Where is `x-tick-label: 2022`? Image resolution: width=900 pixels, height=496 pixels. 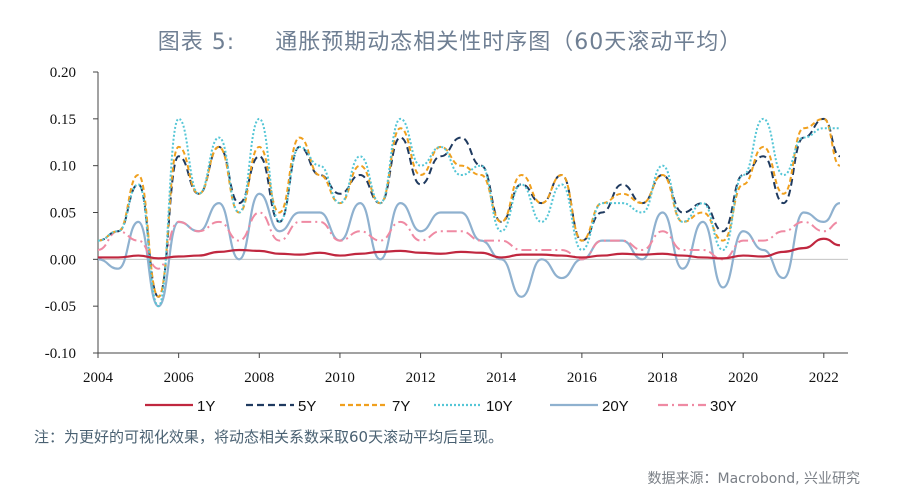
x-tick-label: 2022 is located at coordinates (824, 378).